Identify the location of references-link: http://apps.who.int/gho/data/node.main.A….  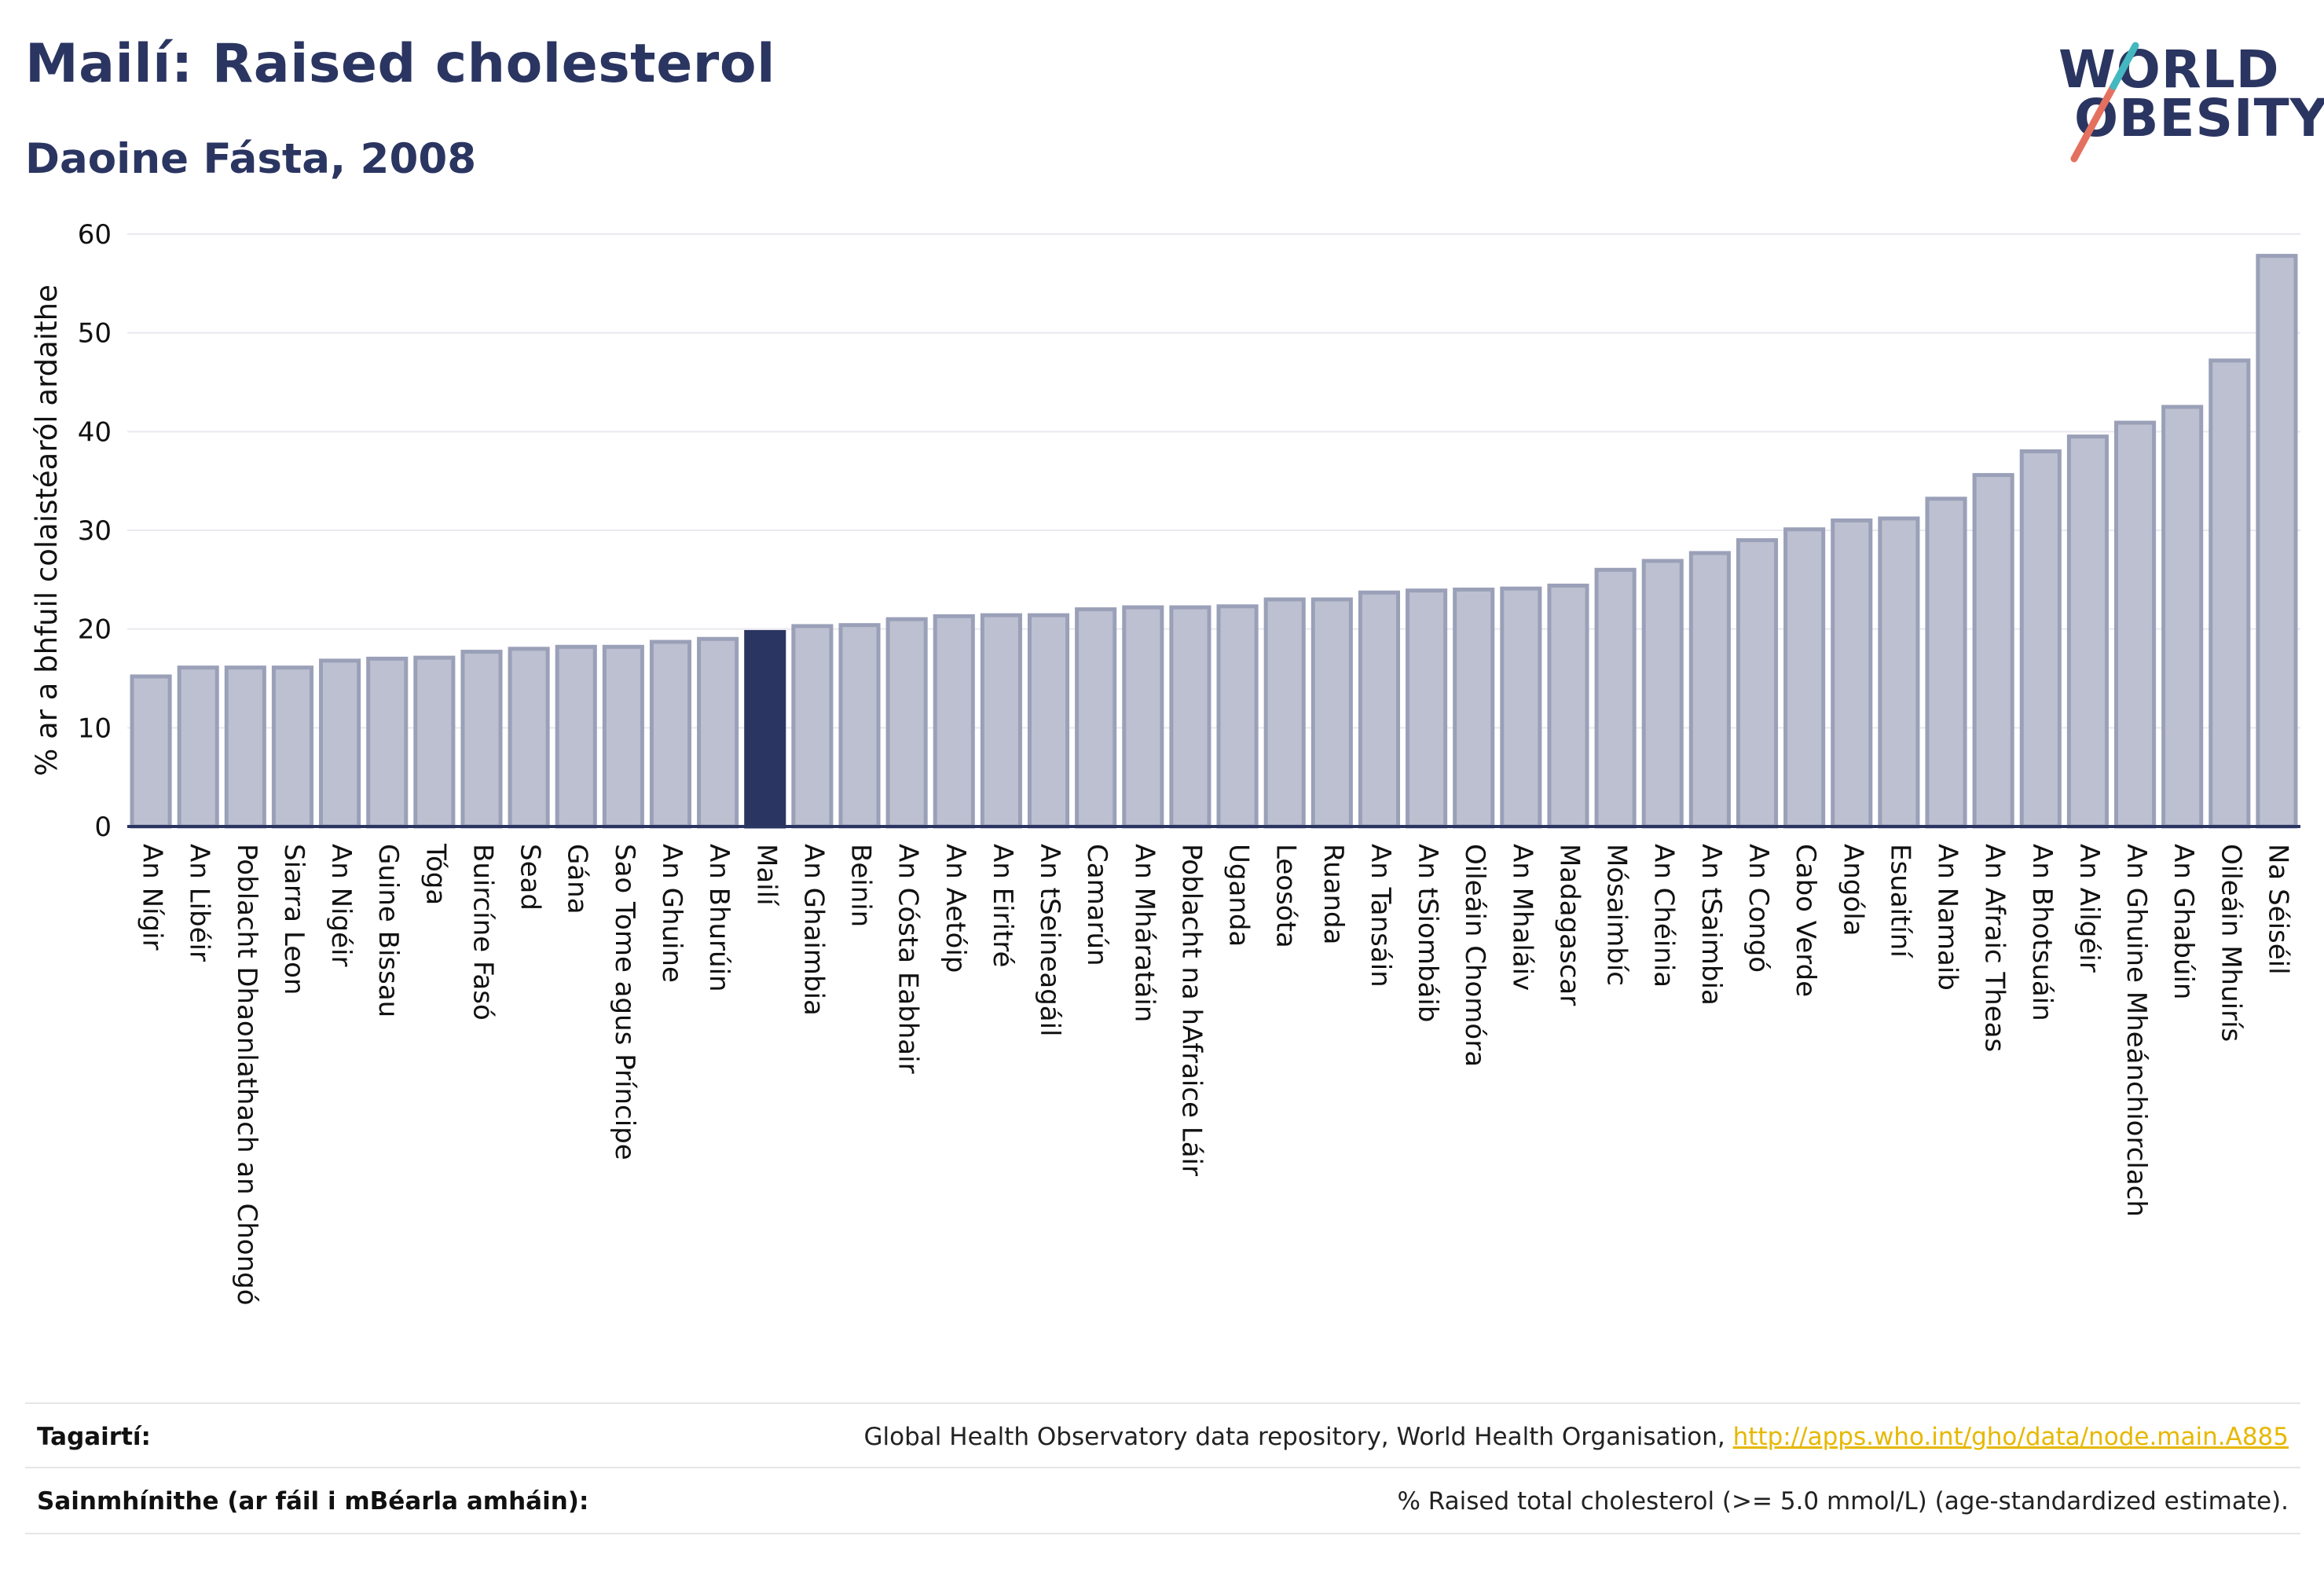
(2010, 1437).